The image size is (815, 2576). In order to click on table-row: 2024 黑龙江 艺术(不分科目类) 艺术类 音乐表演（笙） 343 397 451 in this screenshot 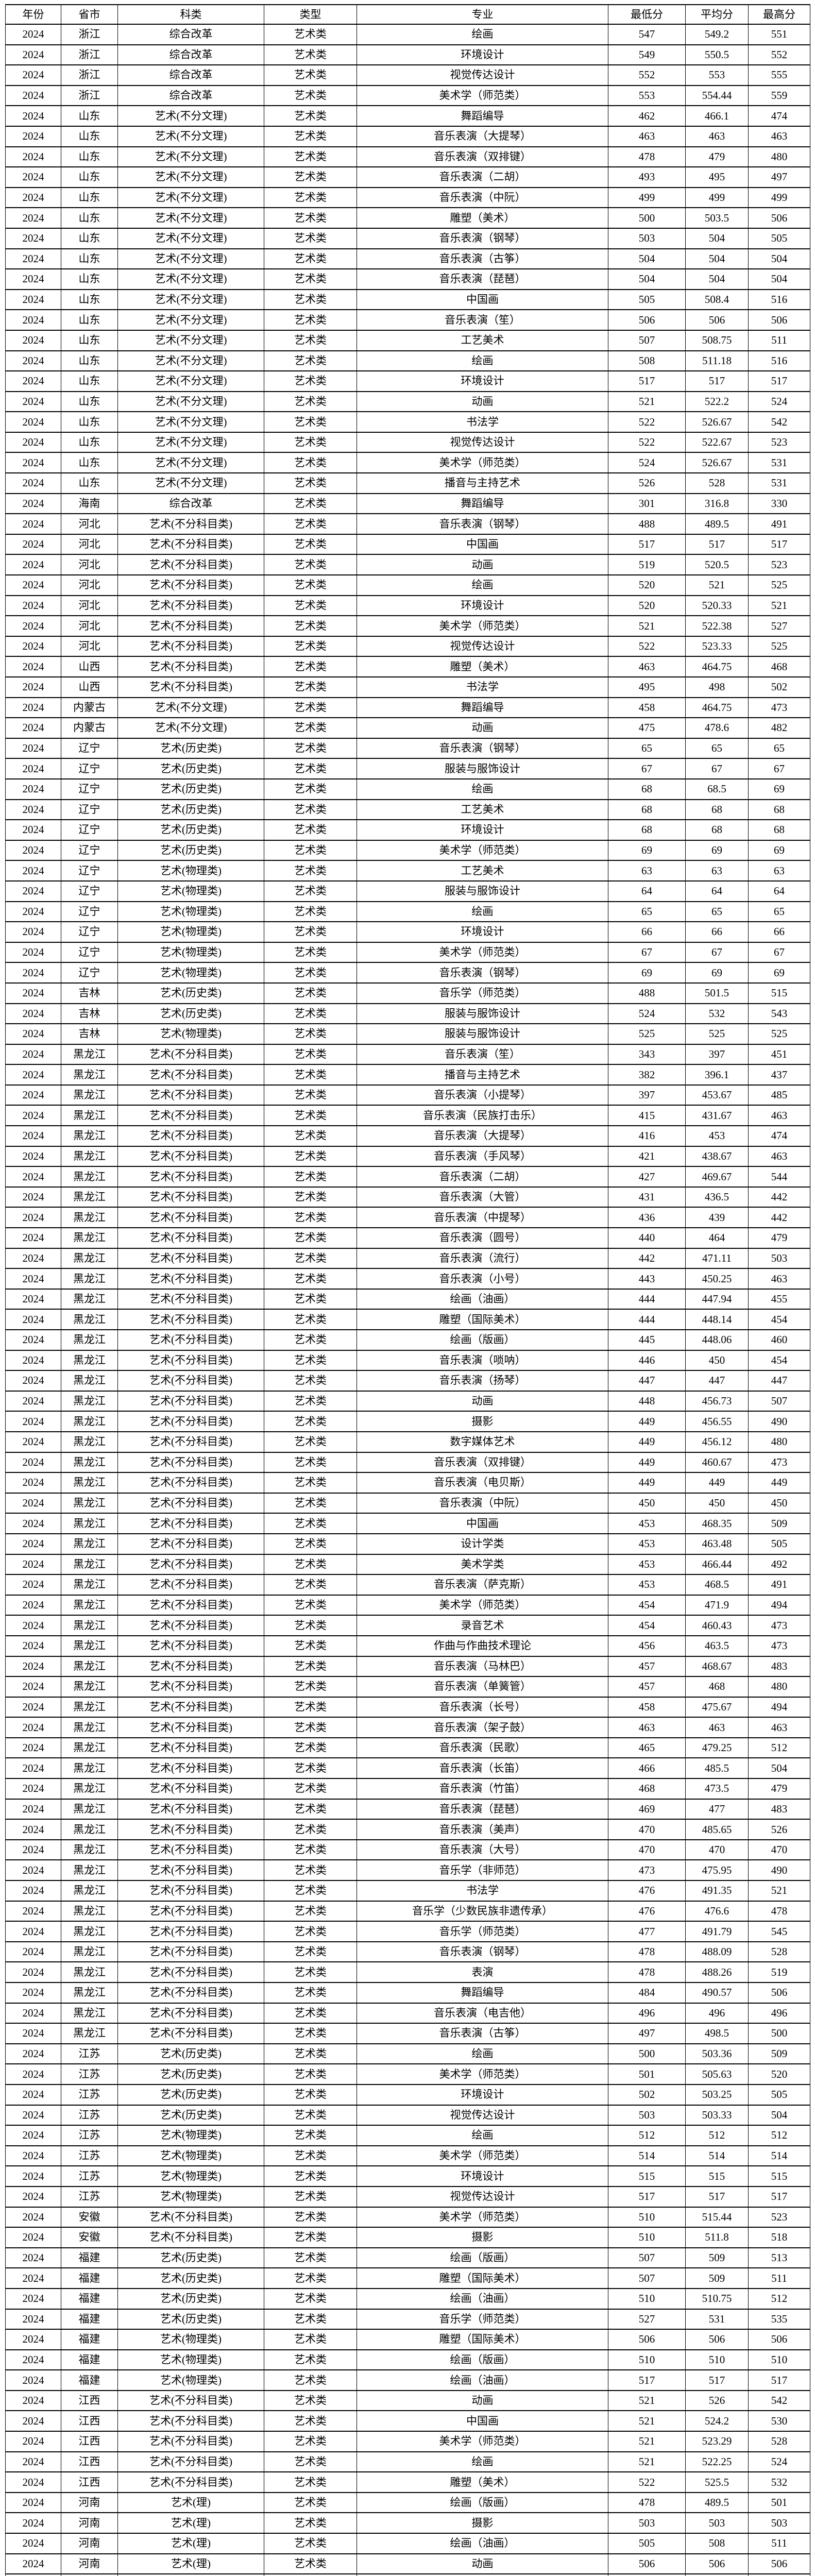, I will do `click(408, 1054)`.